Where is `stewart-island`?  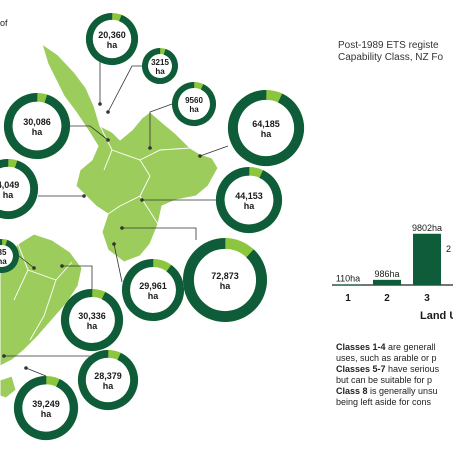 stewart-island is located at coordinates (8, 387).